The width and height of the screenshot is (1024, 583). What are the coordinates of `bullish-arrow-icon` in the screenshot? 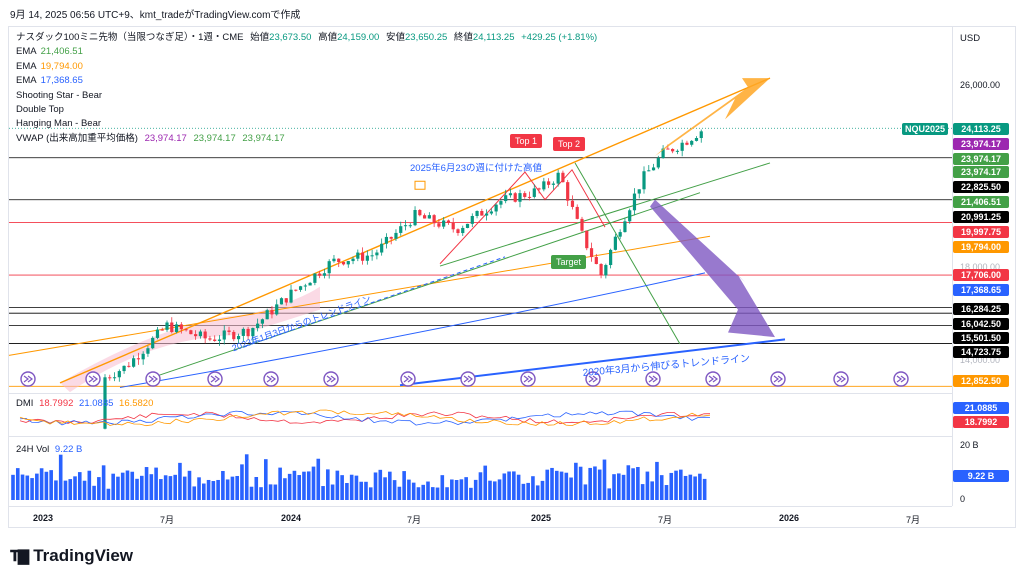 It's located at (712, 117).